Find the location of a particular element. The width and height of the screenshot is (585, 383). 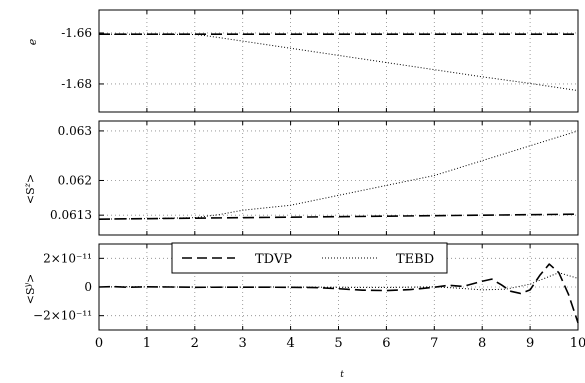

legend-tdvp-label: TDVP is located at coordinates (273, 259).